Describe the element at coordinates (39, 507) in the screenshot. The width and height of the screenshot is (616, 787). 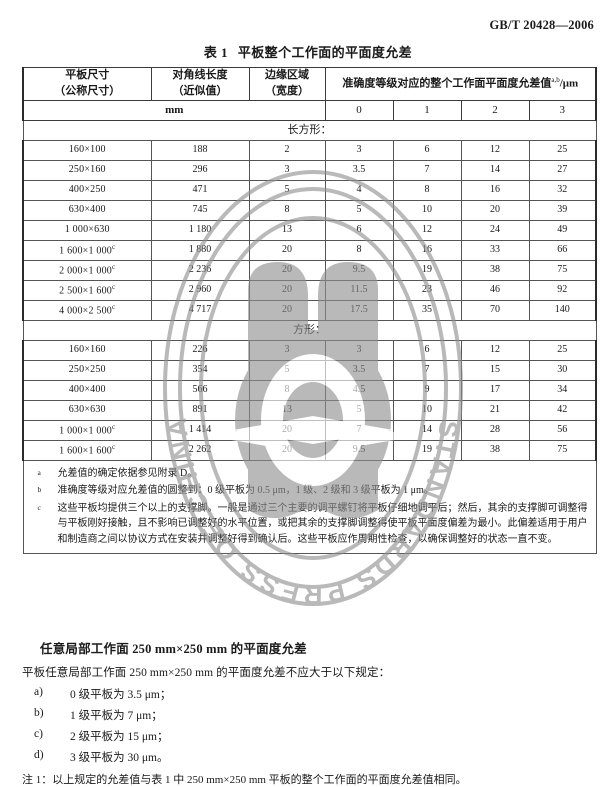
I see `footnote-marker: c` at that location.